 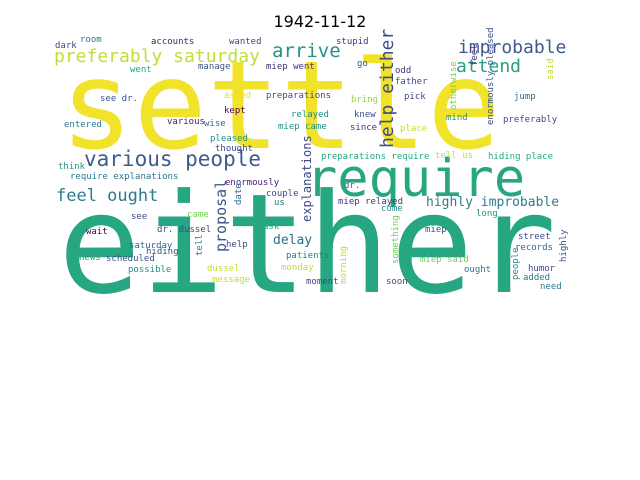 What do you see at coordinates (322, 282) in the screenshot?
I see `cloud-word: moment` at bounding box center [322, 282].